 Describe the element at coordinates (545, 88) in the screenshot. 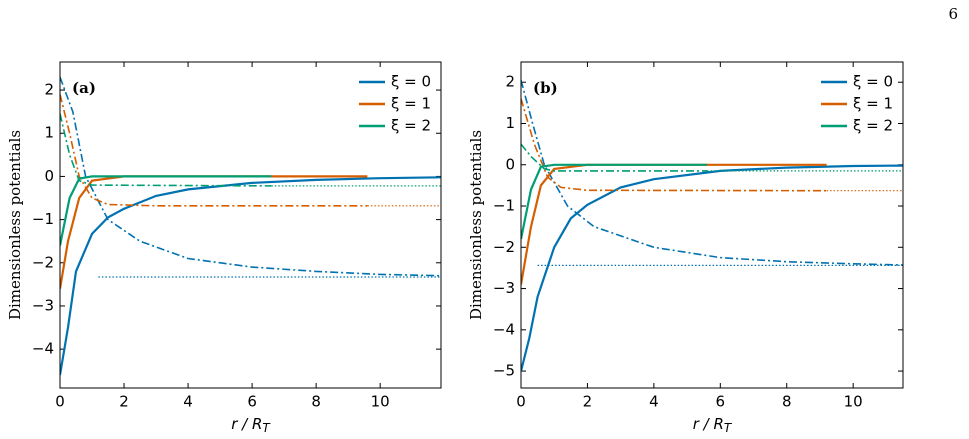

I see `panel-label: (b)` at that location.